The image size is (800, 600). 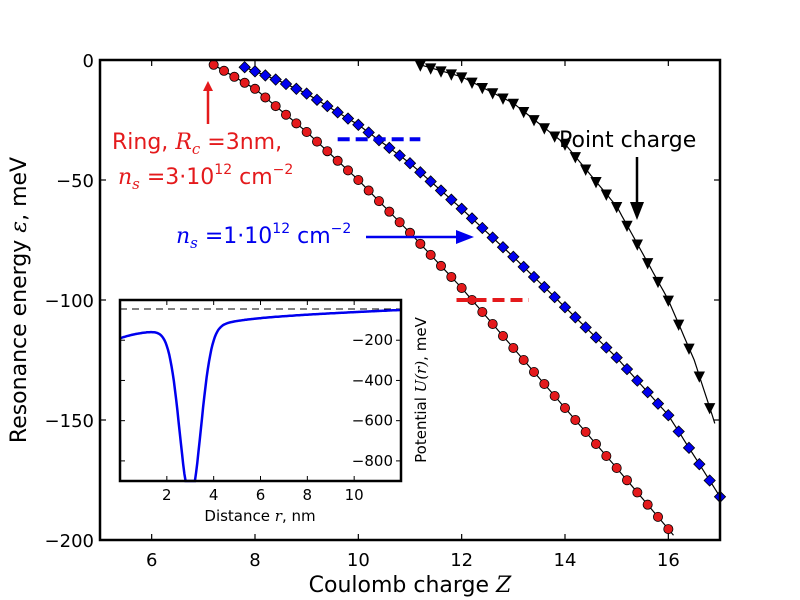 I want to click on x-tick-label: 8, so click(x=254, y=560).